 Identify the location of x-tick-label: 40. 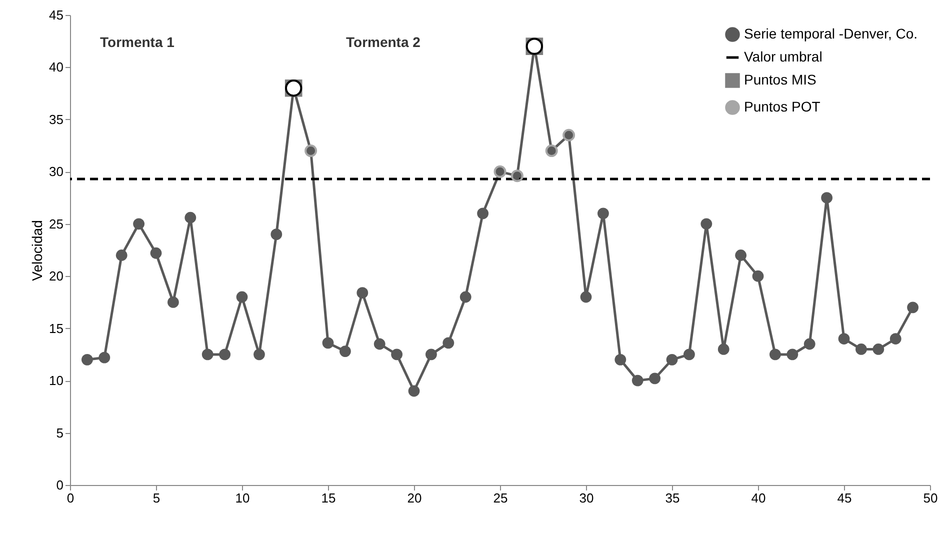
(758, 498).